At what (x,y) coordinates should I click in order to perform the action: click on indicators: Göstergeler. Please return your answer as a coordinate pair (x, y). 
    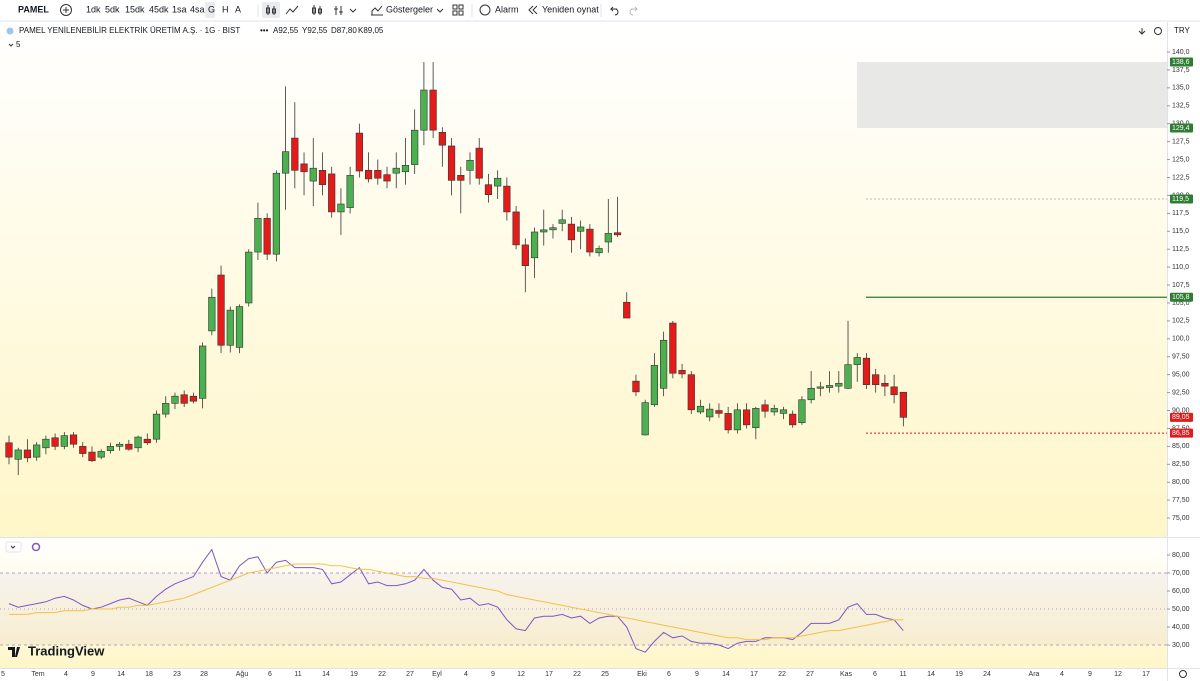
    Looking at the image, I should click on (409, 9).